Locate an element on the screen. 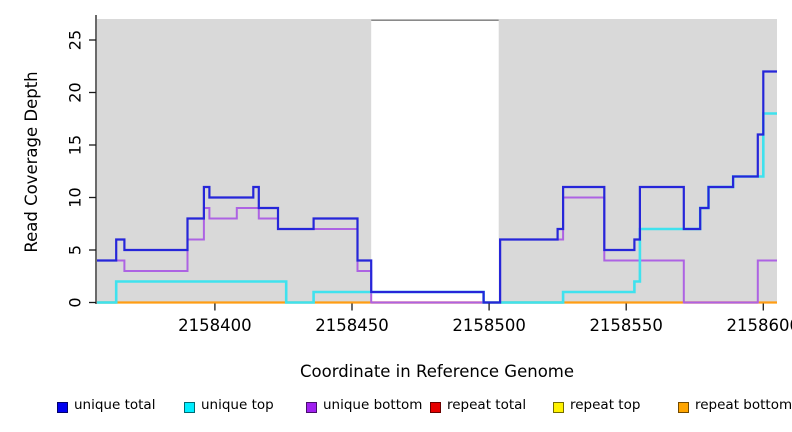  y-tick-label: 25 is located at coordinates (75, 40).